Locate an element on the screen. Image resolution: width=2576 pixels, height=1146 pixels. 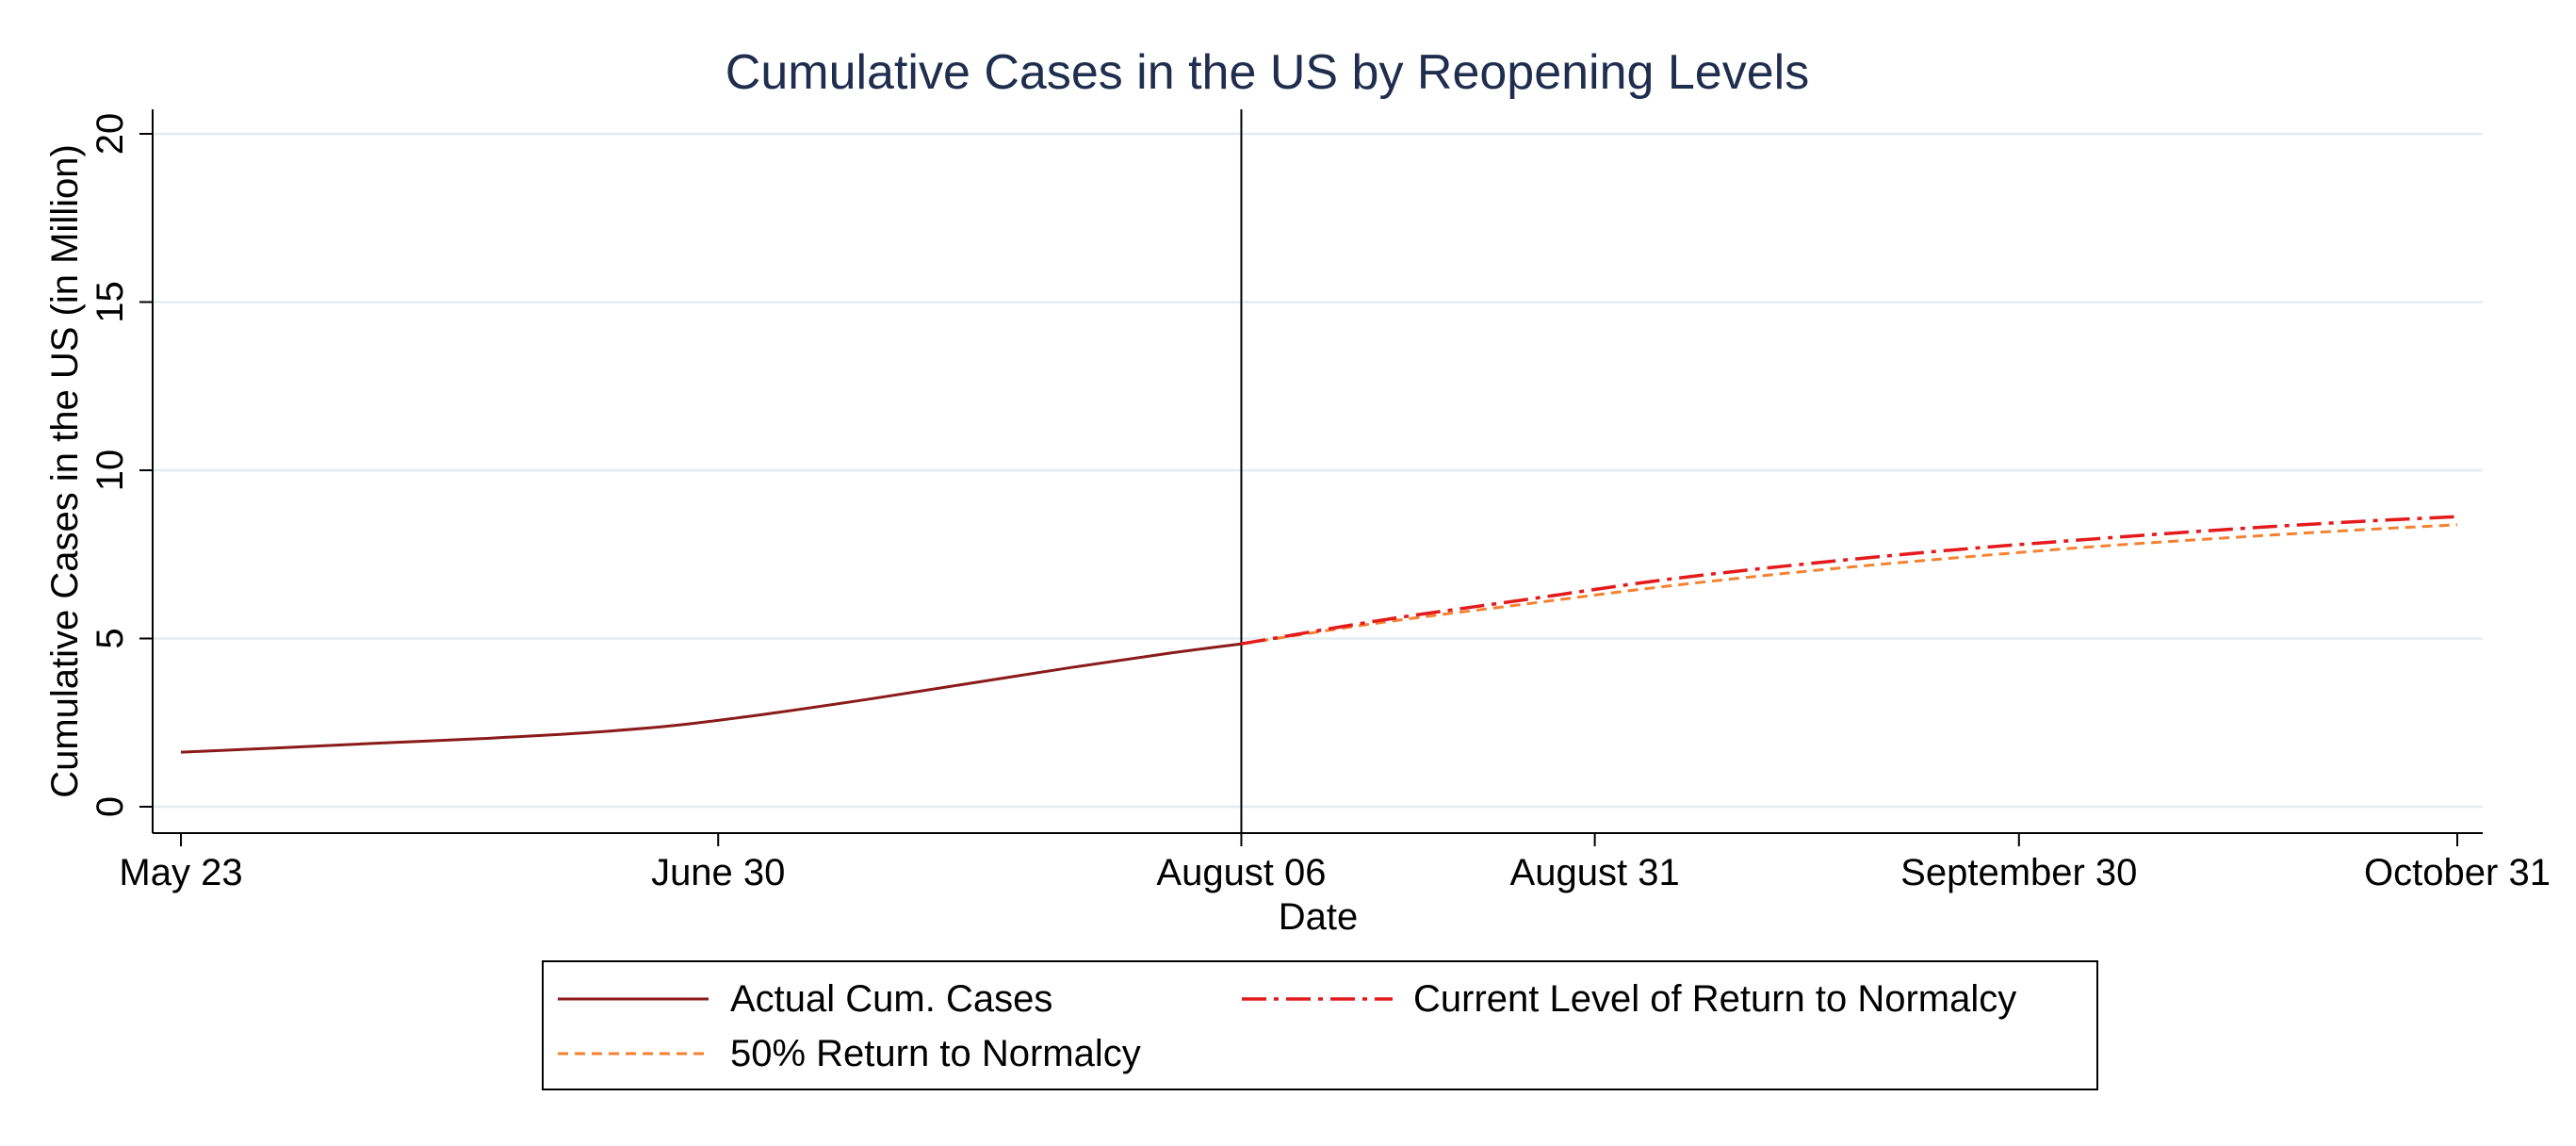
x-tick-label: October 31 is located at coordinates (2457, 873).